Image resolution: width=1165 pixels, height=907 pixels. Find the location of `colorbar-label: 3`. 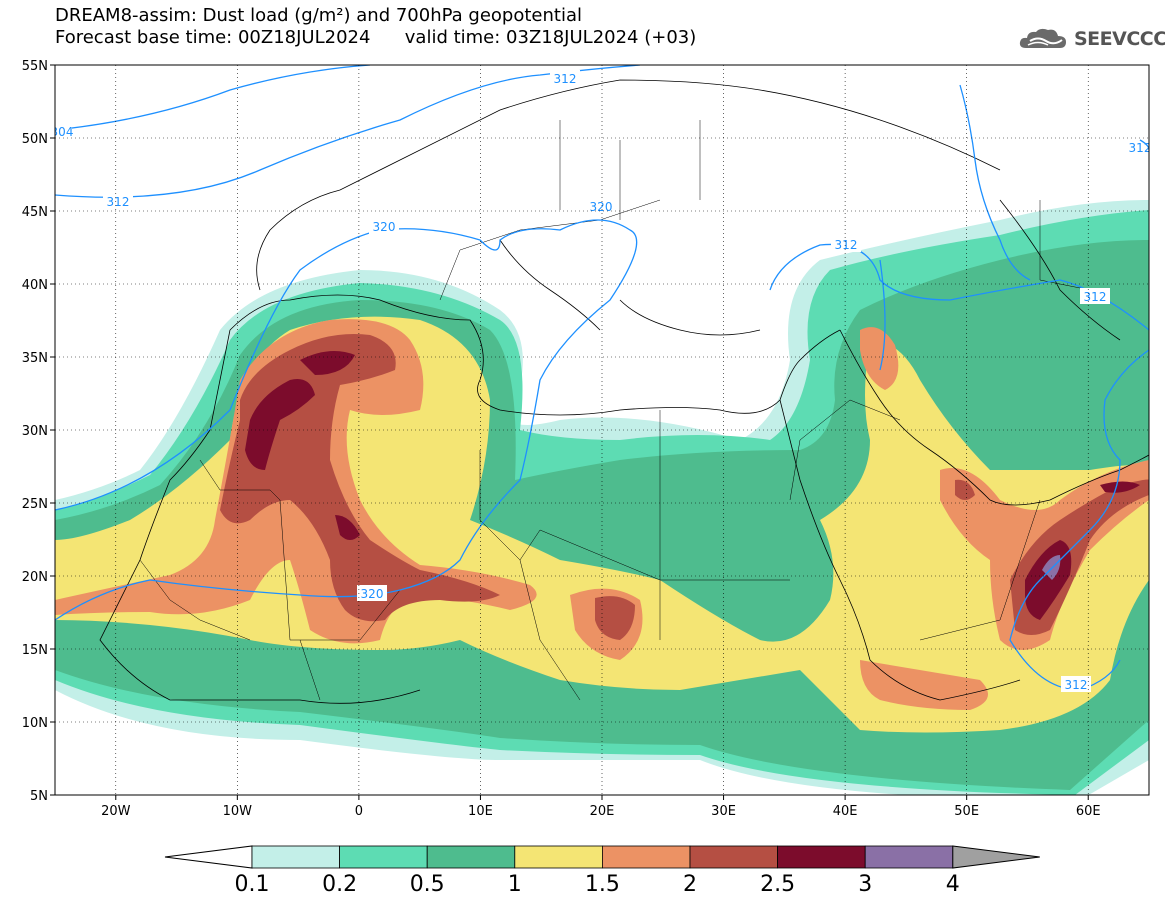

colorbar-label: 3 is located at coordinates (865, 884).